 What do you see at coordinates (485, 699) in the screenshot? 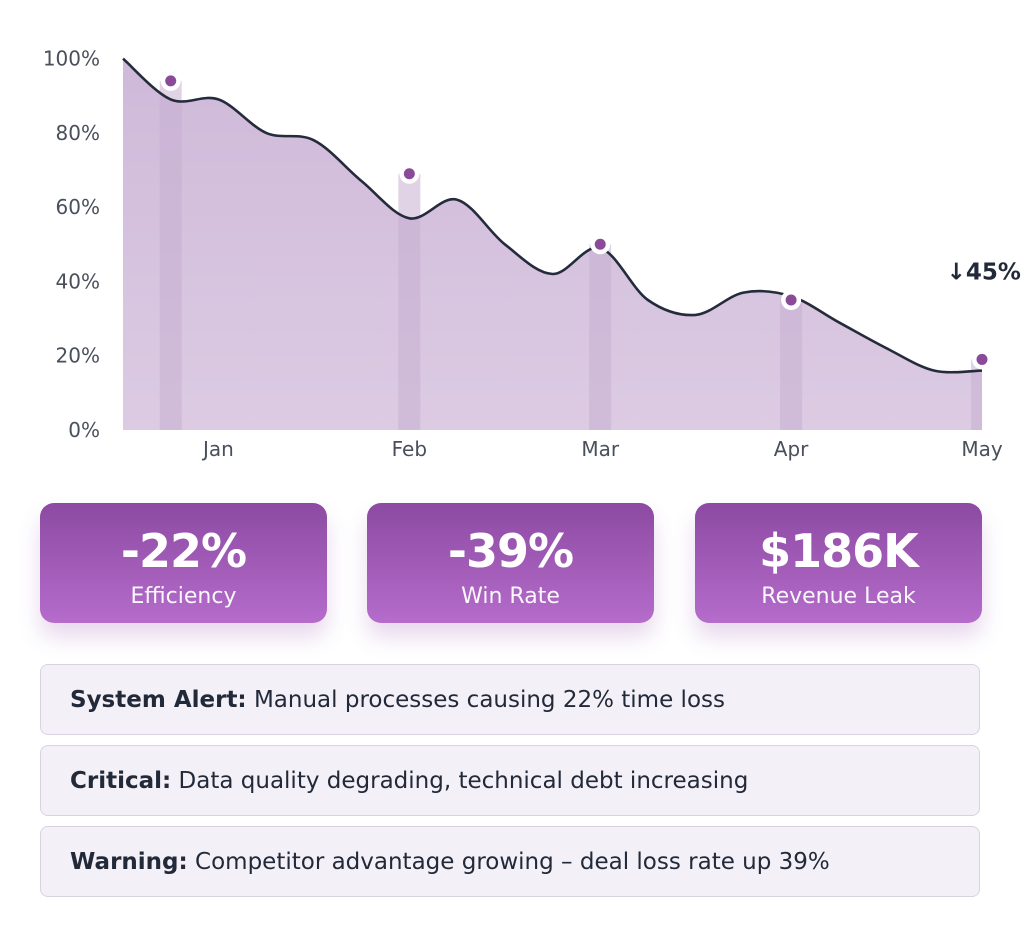
I see `system-alert-text: Manual processes causing 22% time loss` at bounding box center [485, 699].